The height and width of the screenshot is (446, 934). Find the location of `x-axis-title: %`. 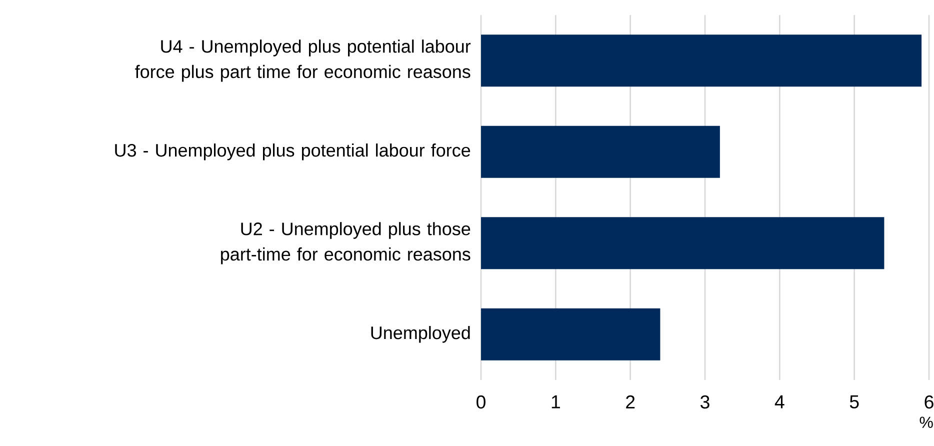

x-axis-title: % is located at coordinates (926, 422).